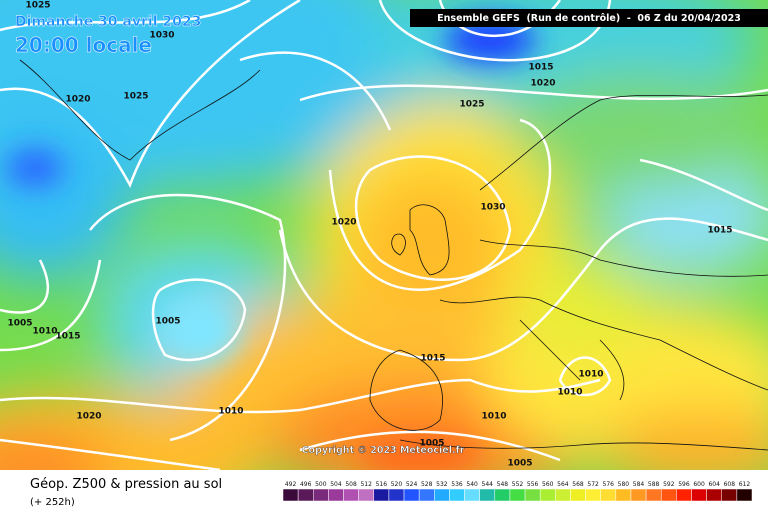 This screenshot has width=768, height=512. Describe the element at coordinates (624, 484) in the screenshot. I see `scale-label: 580` at that location.